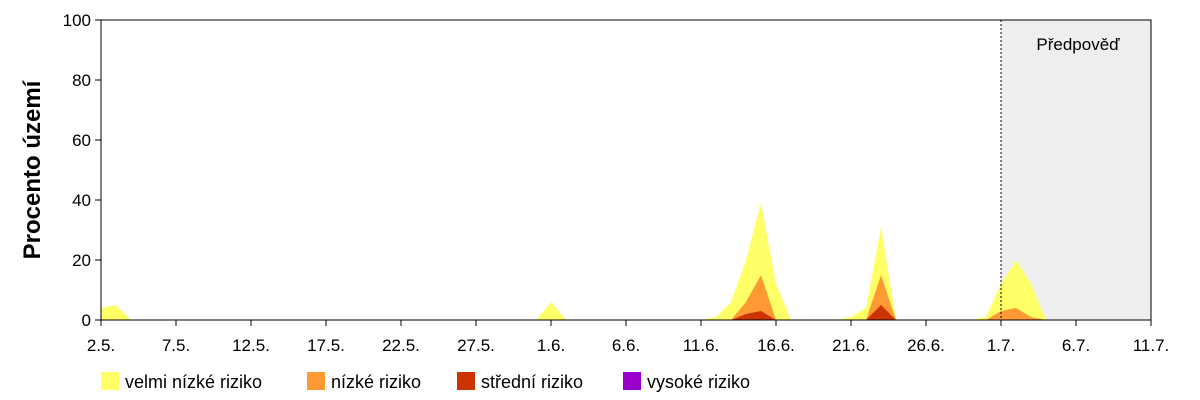 Image resolution: width=1200 pixels, height=400 pixels. I want to click on x-tick-label: 7.5., so click(176, 345).